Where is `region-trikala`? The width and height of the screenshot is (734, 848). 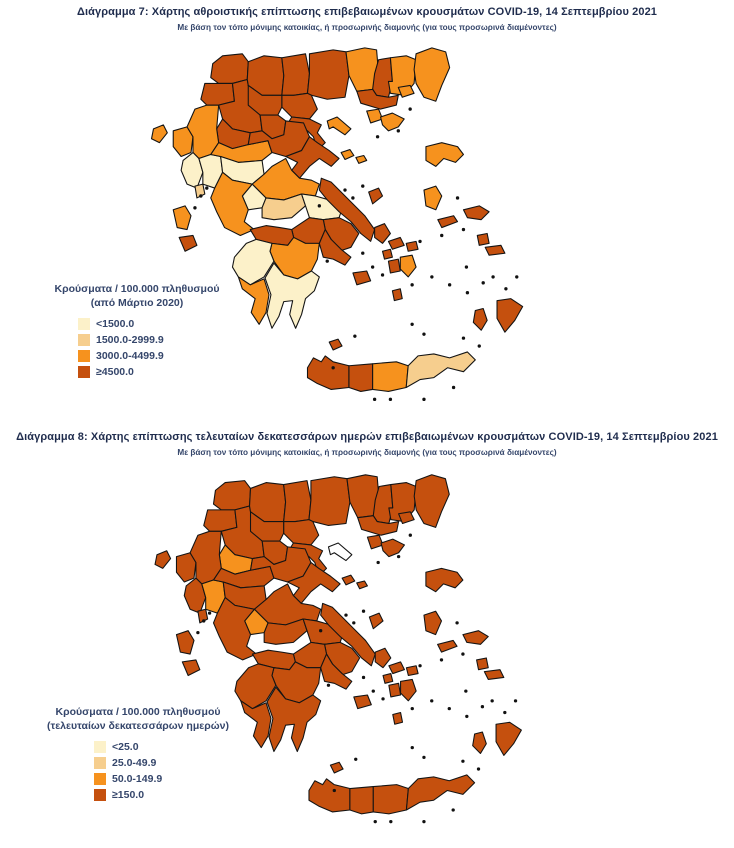 region-trikala is located at coordinates (241, 151).